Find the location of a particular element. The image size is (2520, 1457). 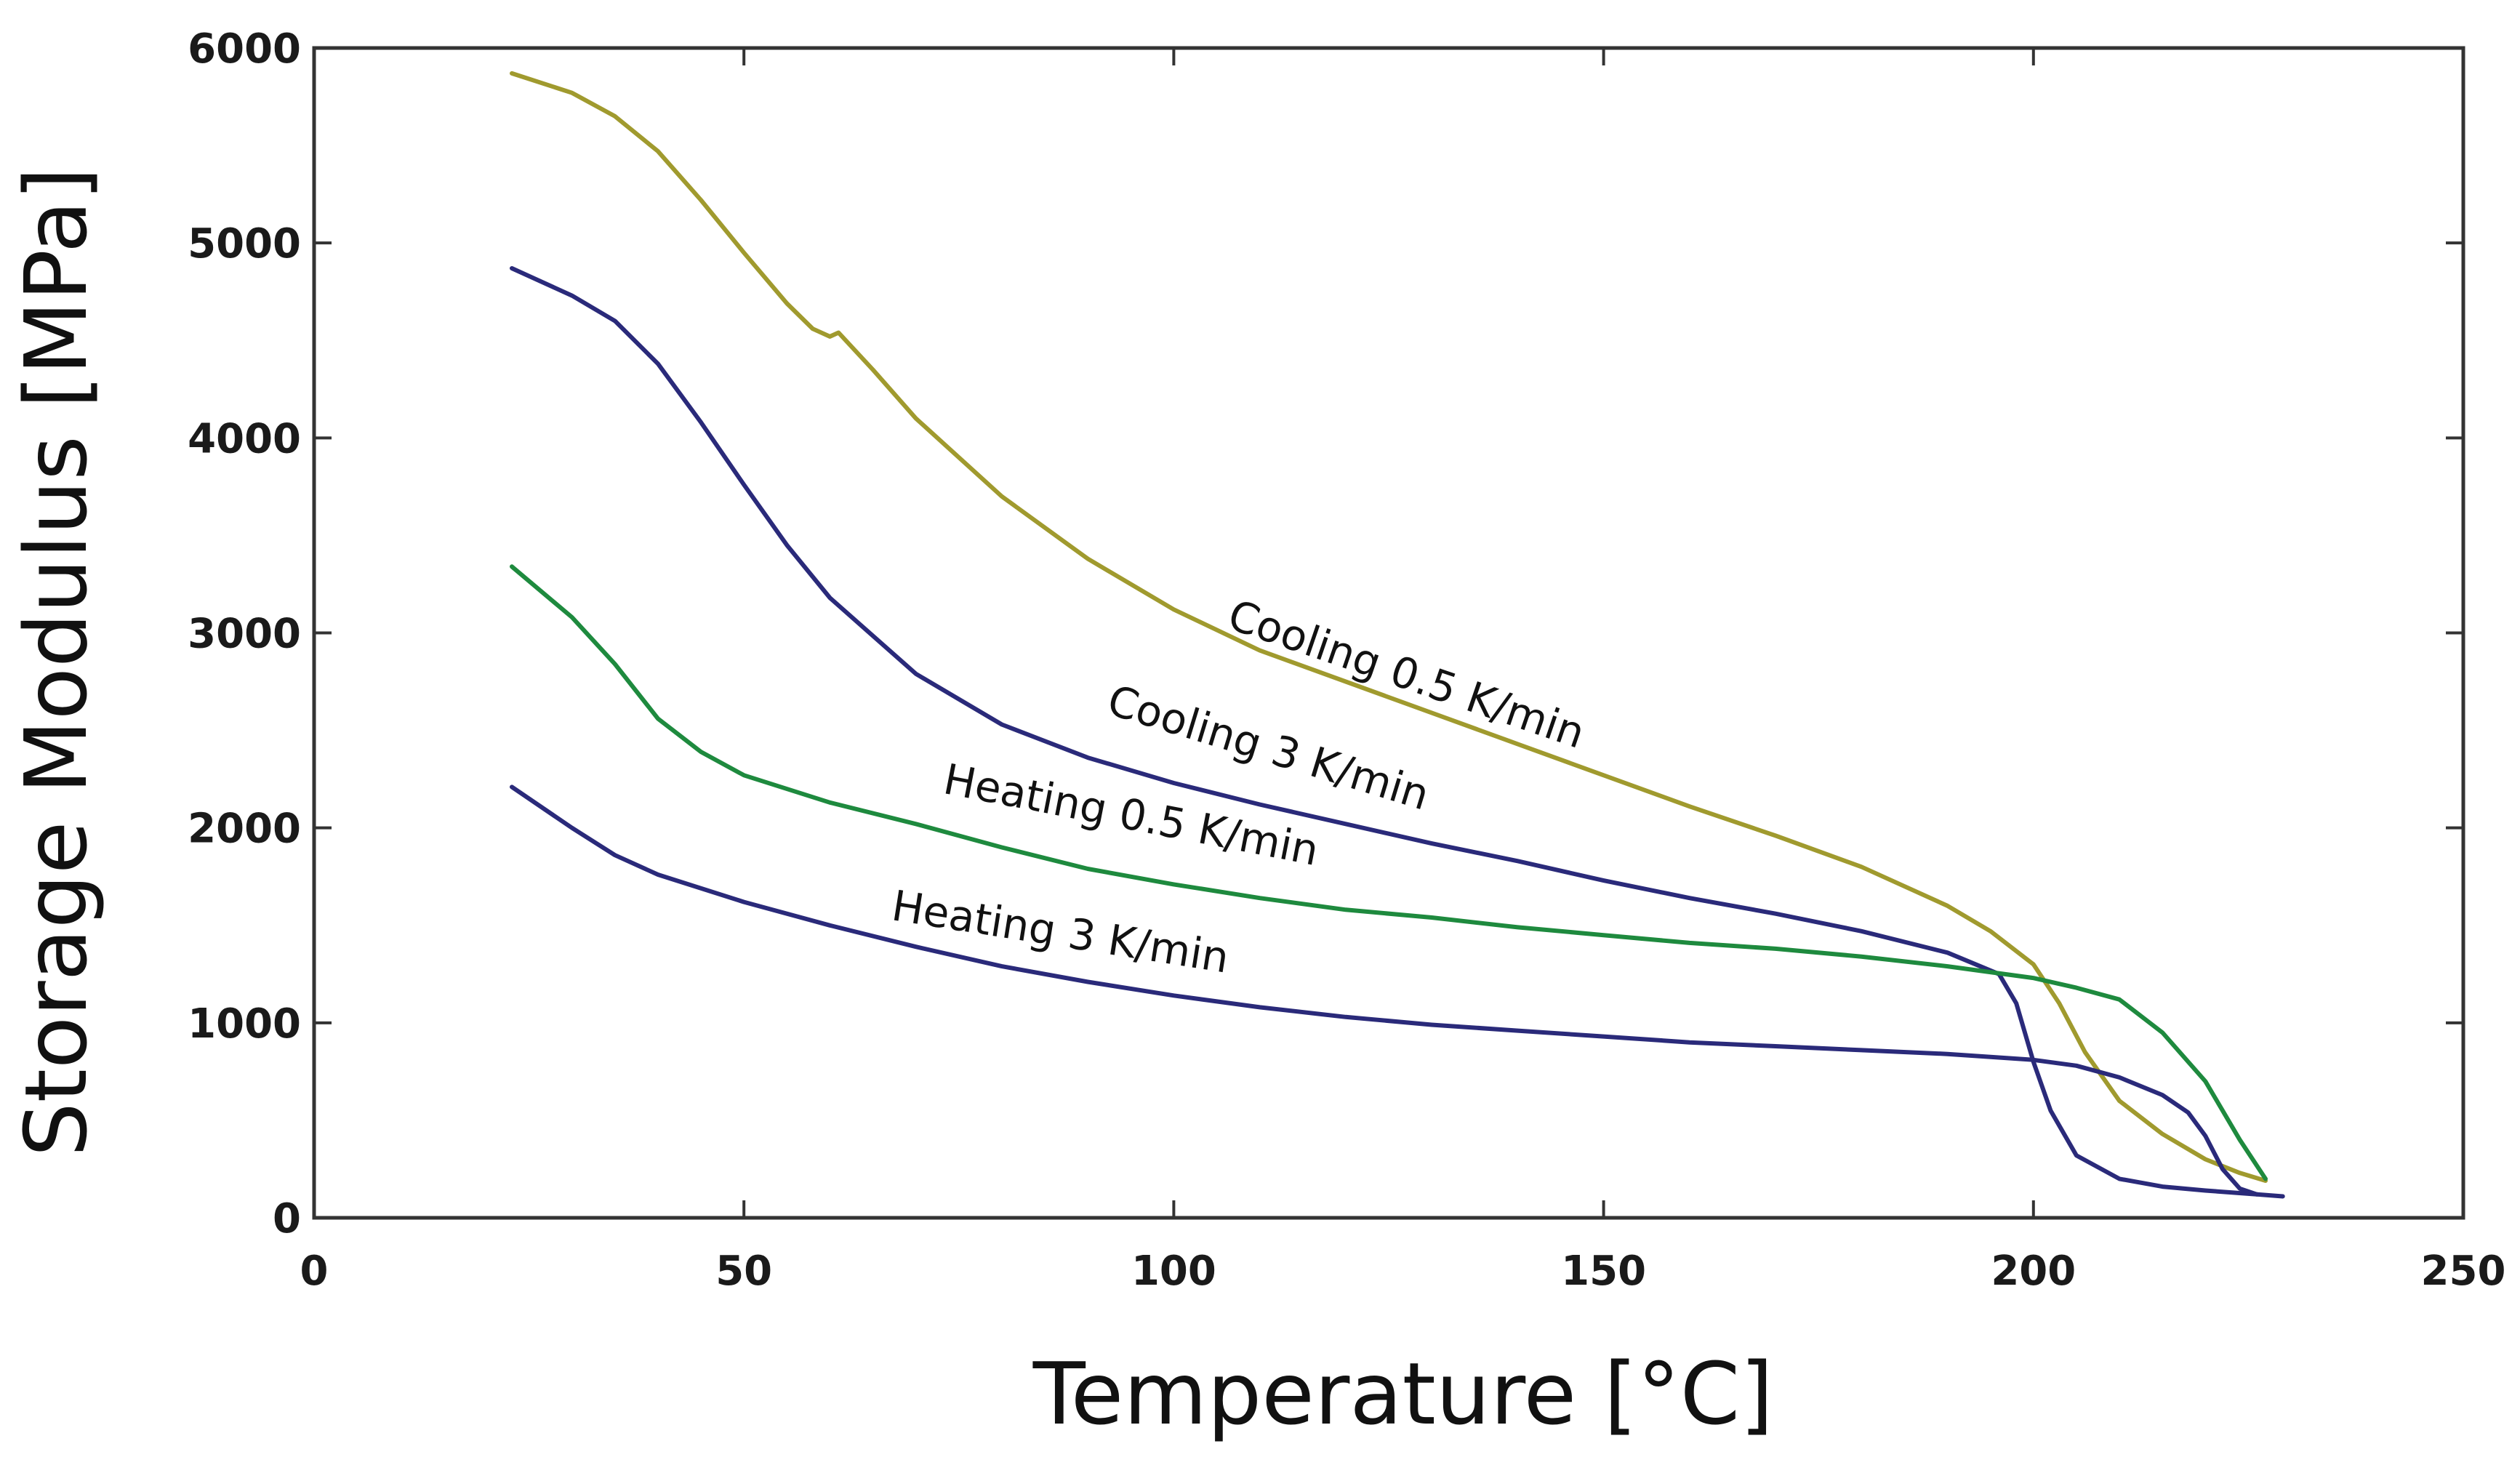

x-axis-title: Temperature [°C] is located at coordinates (1402, 1394).